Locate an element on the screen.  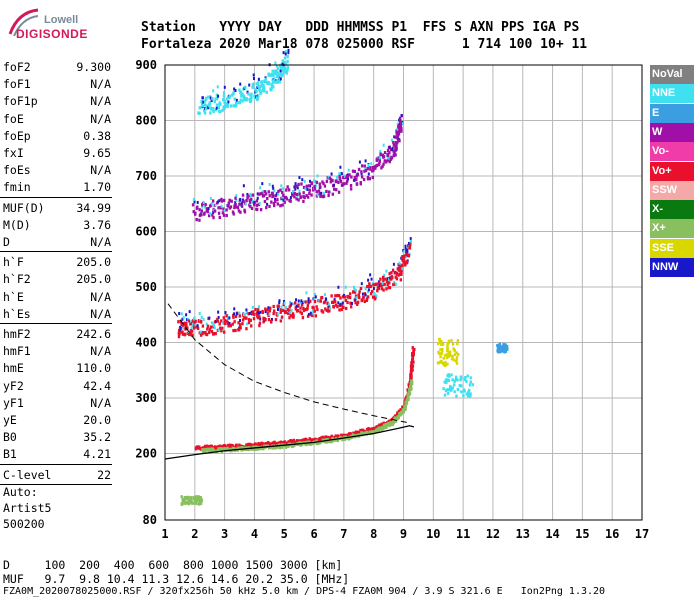
legend-item-e: E is located at coordinates (672, 113).